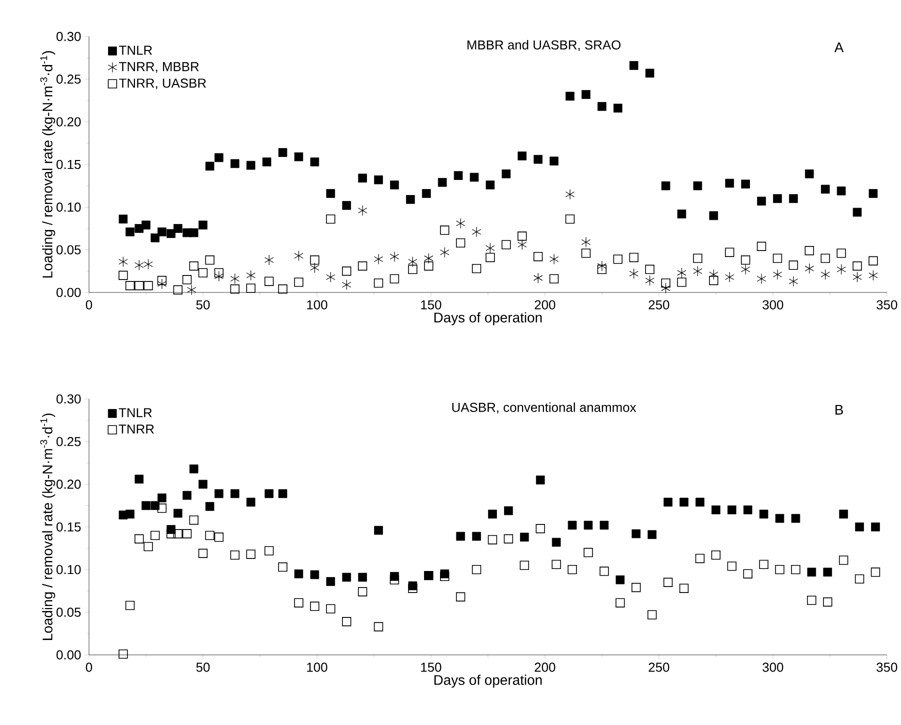  What do you see at coordinates (203, 667) in the screenshot?
I see `x-tick-label: 50` at bounding box center [203, 667].